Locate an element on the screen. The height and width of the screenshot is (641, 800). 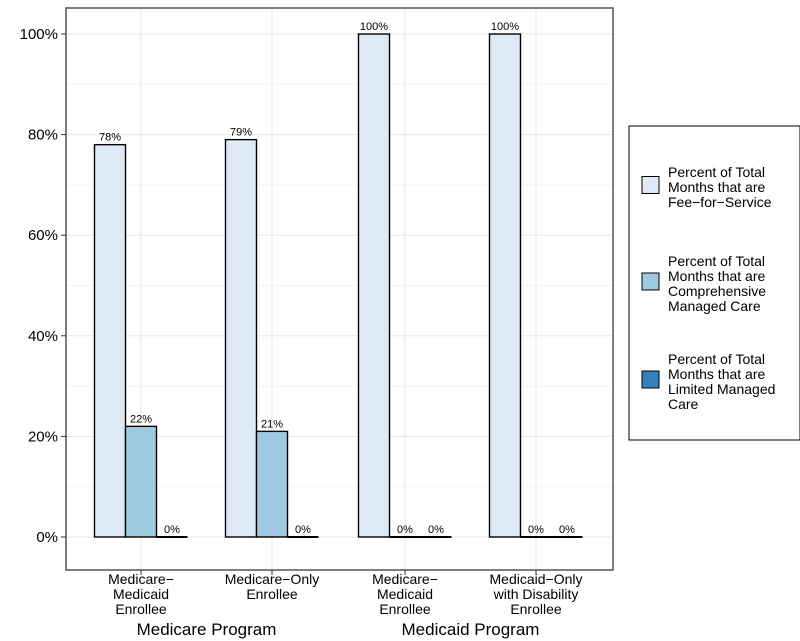
y-tick-label: 0% is located at coordinates (47, 537).